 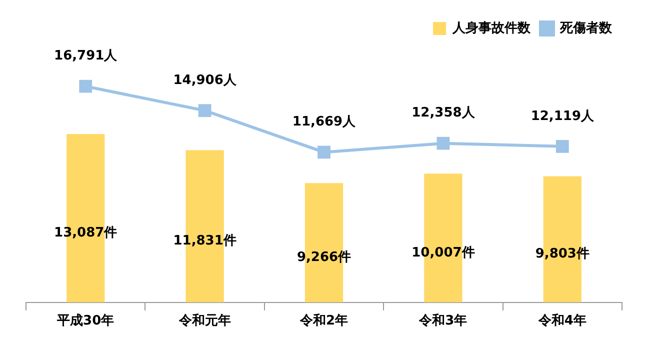 I want to click on x-tick-label: 平成30年, so click(x=85, y=321).